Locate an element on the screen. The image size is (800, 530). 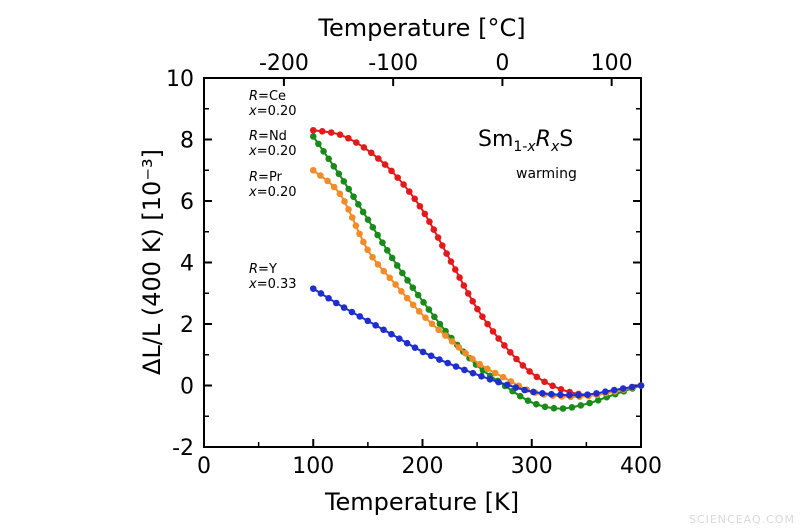
y-tick-label: 10 is located at coordinates (180, 79).